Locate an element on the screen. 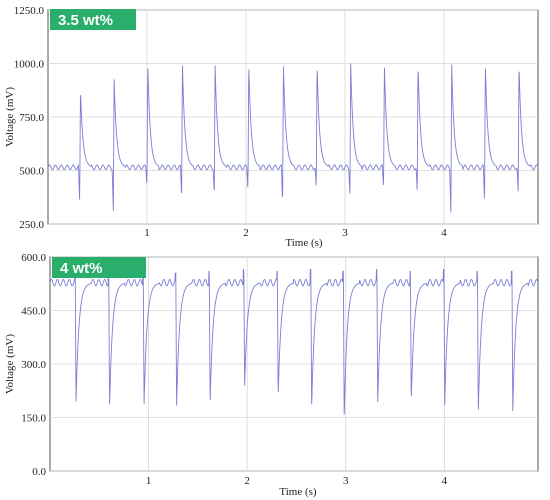 Image resolution: width=550 pixels, height=500 pixels. y-tick-label: 150.0 is located at coordinates (33, 419).